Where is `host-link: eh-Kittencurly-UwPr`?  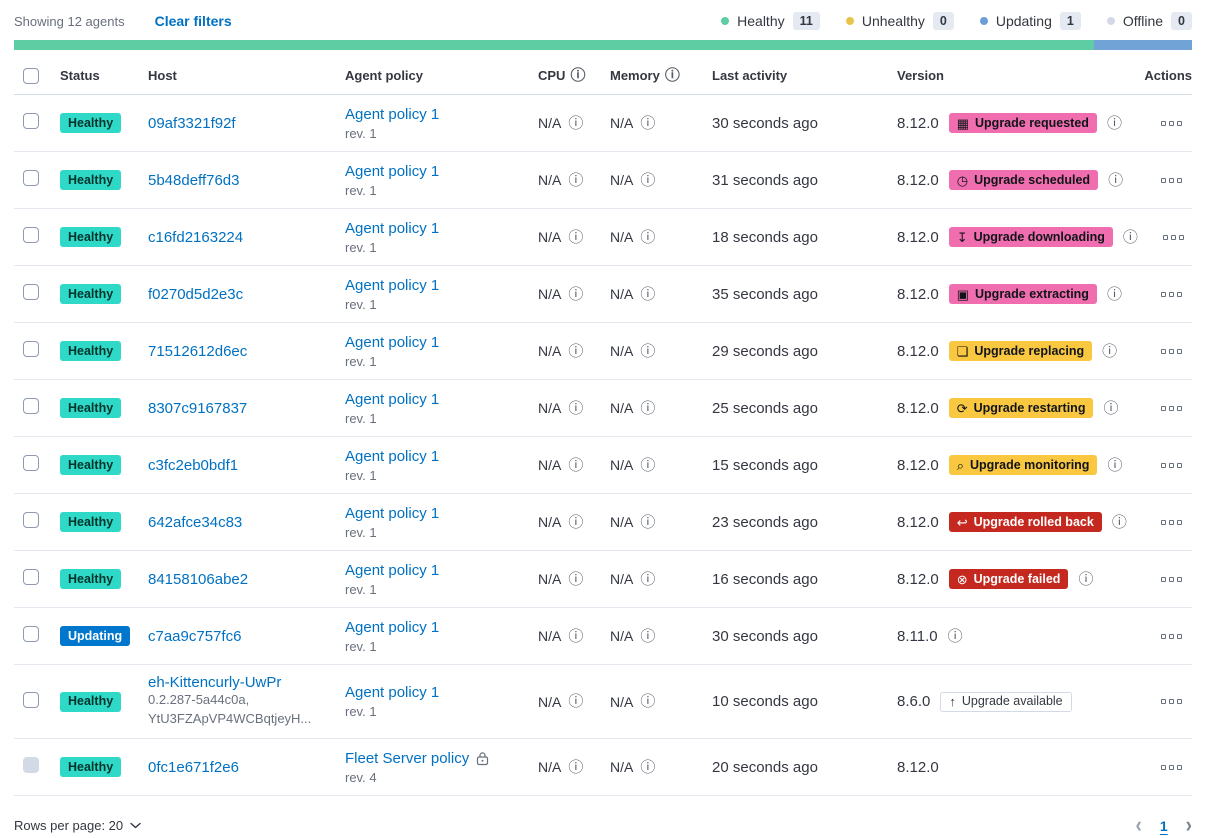 host-link: eh-Kittencurly-UwPr is located at coordinates (215, 683).